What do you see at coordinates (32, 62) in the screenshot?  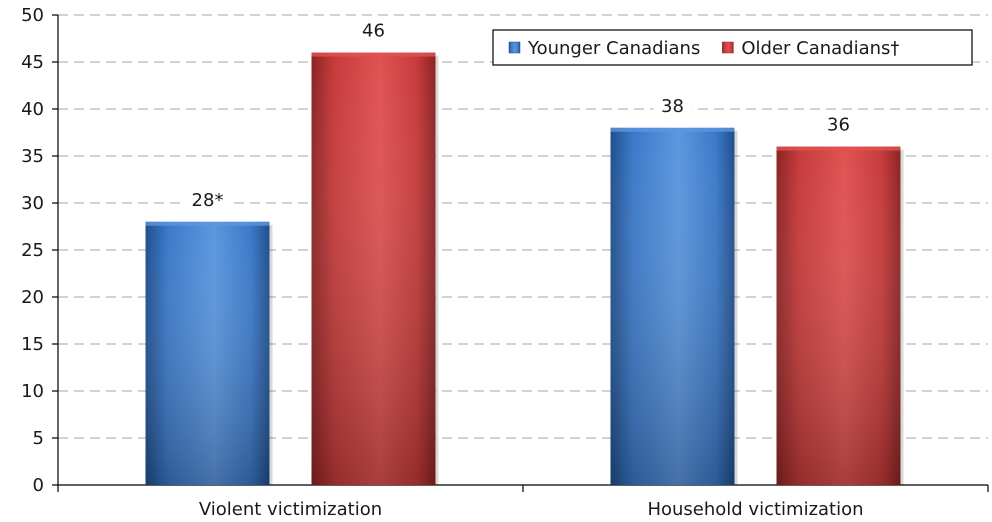 I see `y-tick-label: 45` at bounding box center [32, 62].